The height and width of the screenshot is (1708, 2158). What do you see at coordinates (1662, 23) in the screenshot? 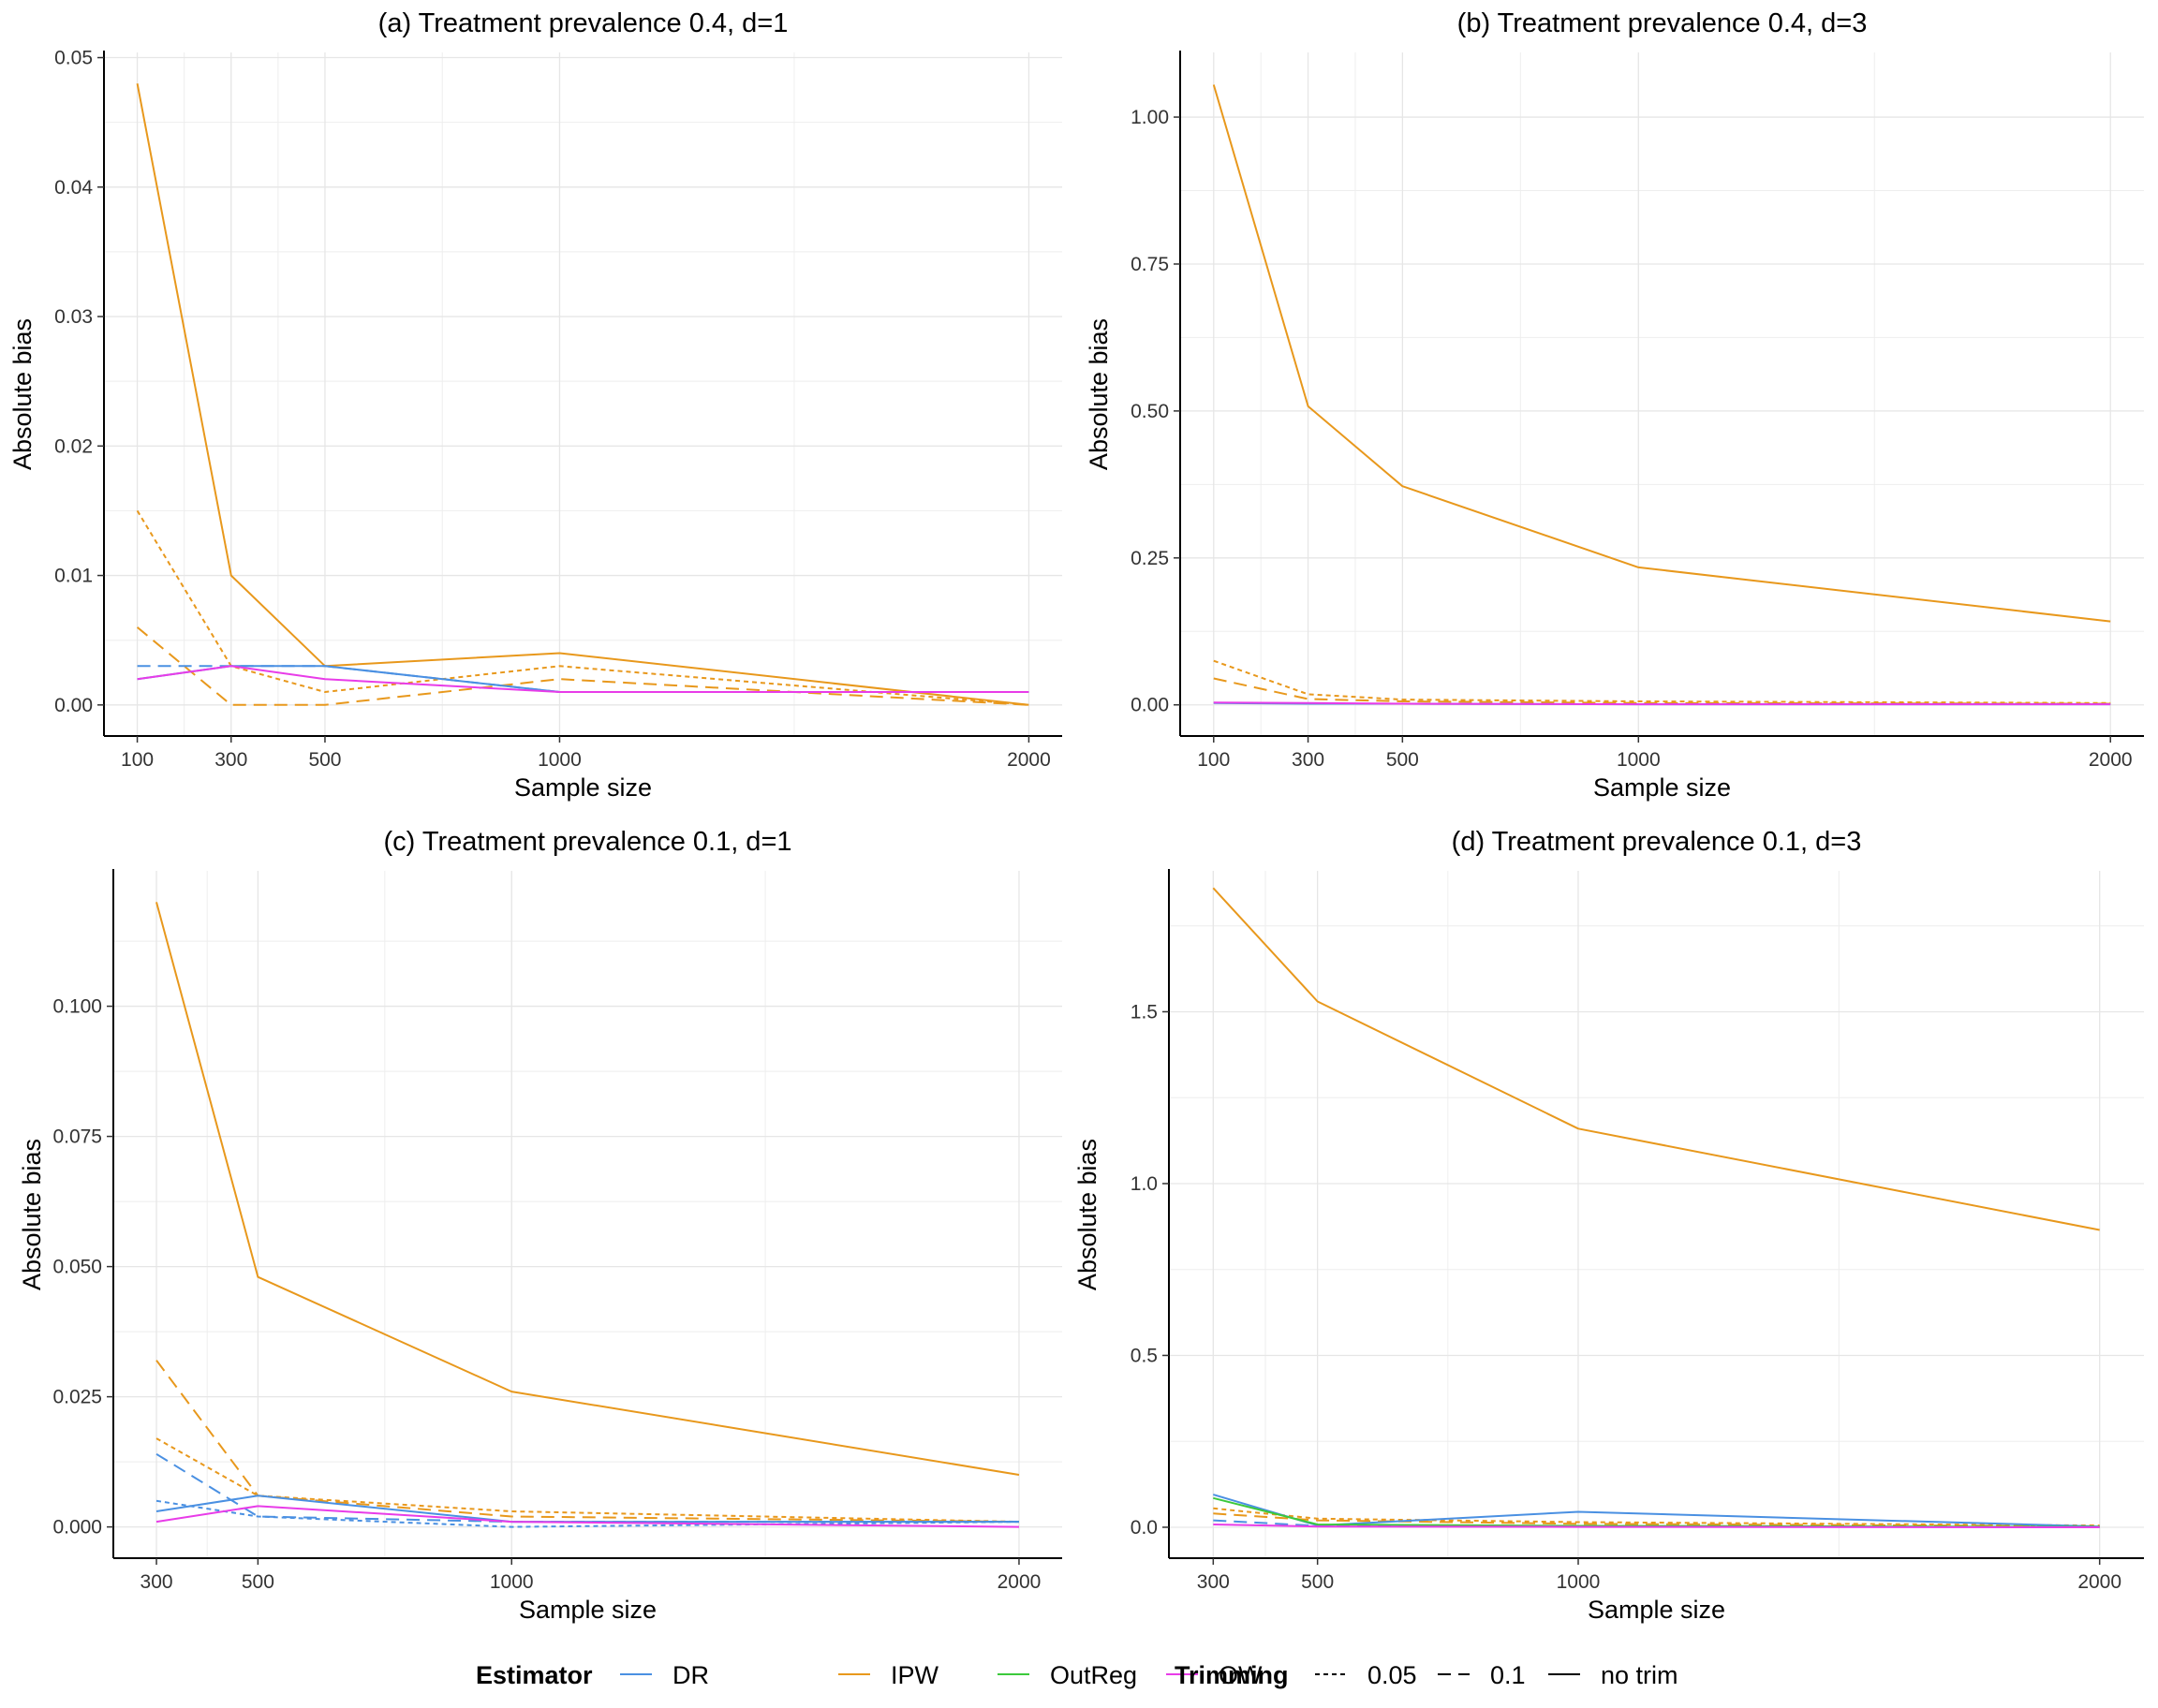
I see `panel-title: (b) Treatment prevalence 0.4, d=3` at bounding box center [1662, 23].